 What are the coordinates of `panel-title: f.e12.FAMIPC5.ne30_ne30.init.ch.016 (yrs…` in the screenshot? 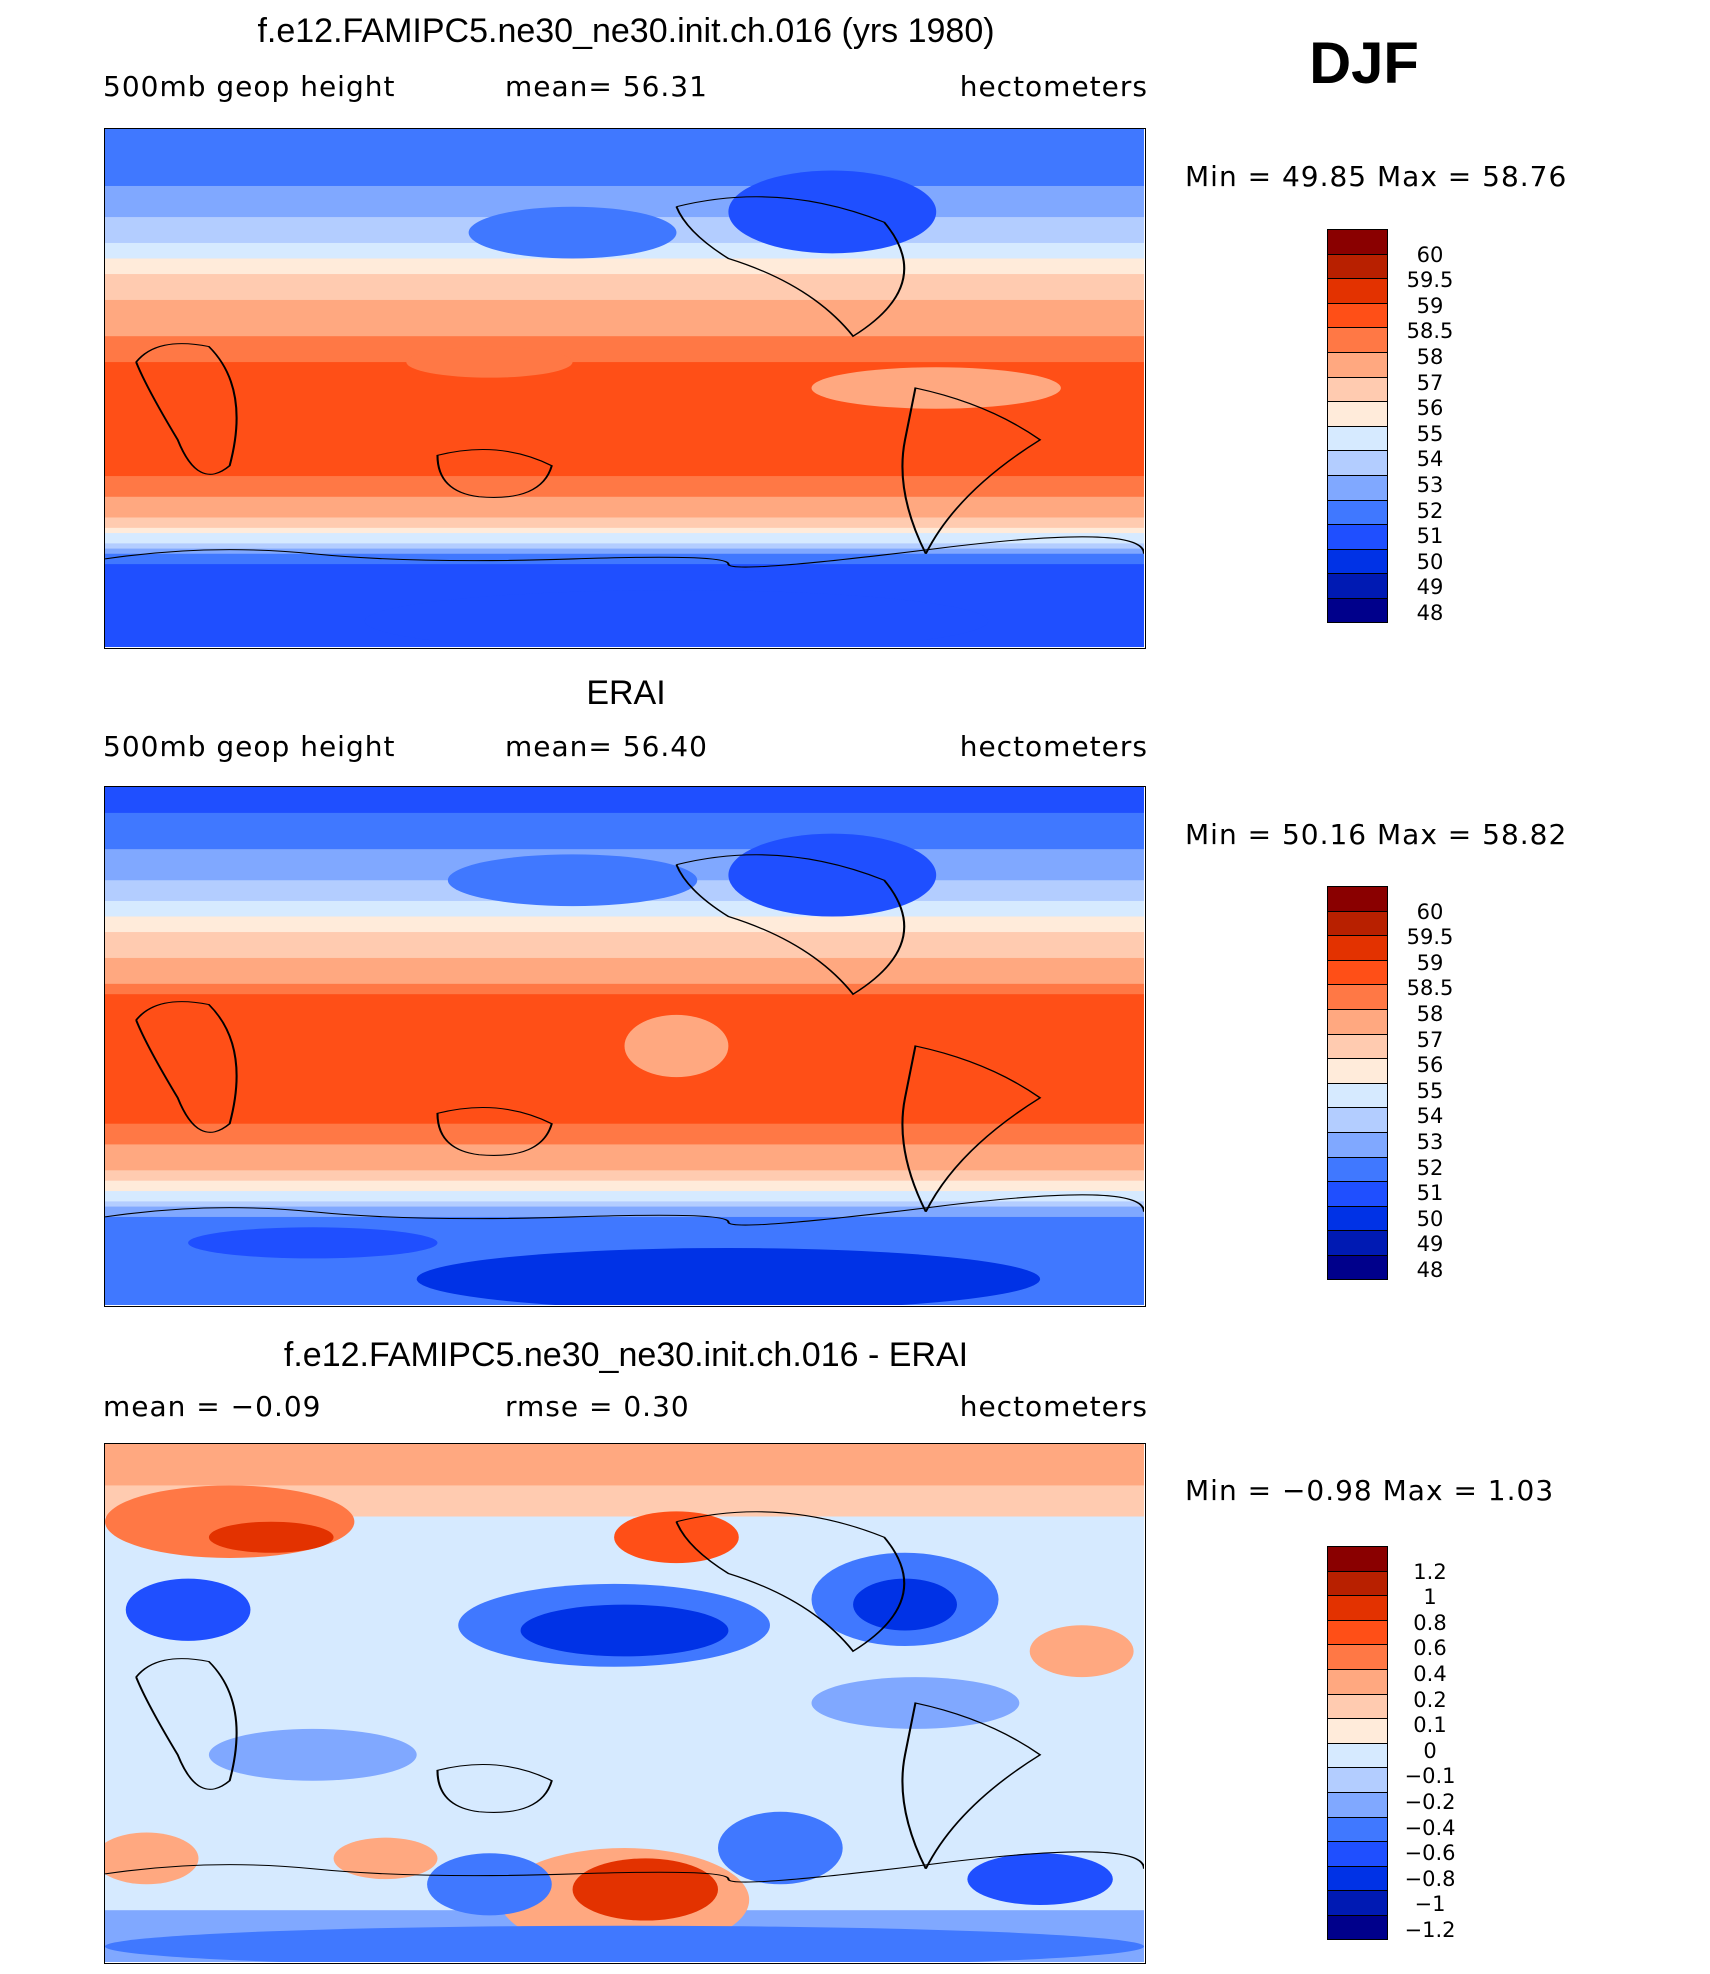 It's located at (626, 31).